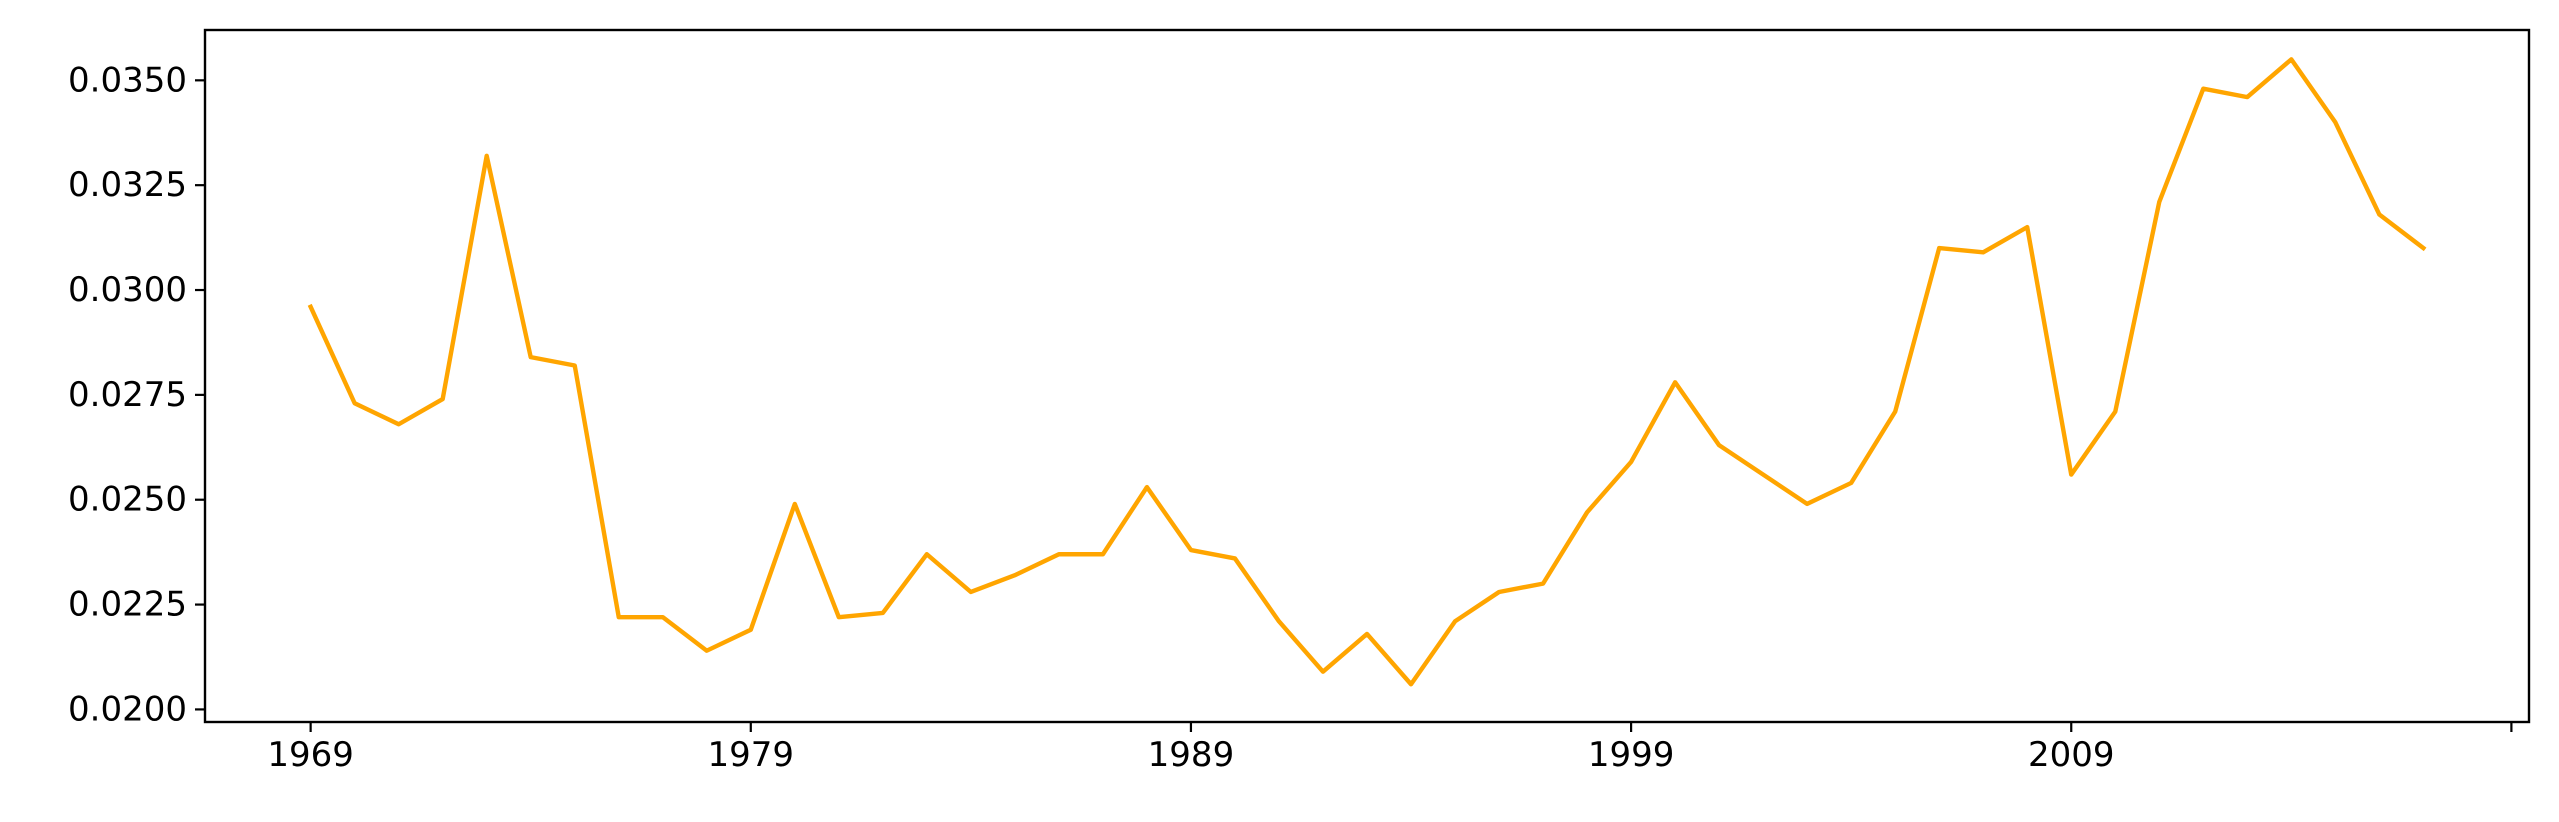 This screenshot has height=822, width=2559. I want to click on y-tick-label: 0.0225, so click(127, 605).